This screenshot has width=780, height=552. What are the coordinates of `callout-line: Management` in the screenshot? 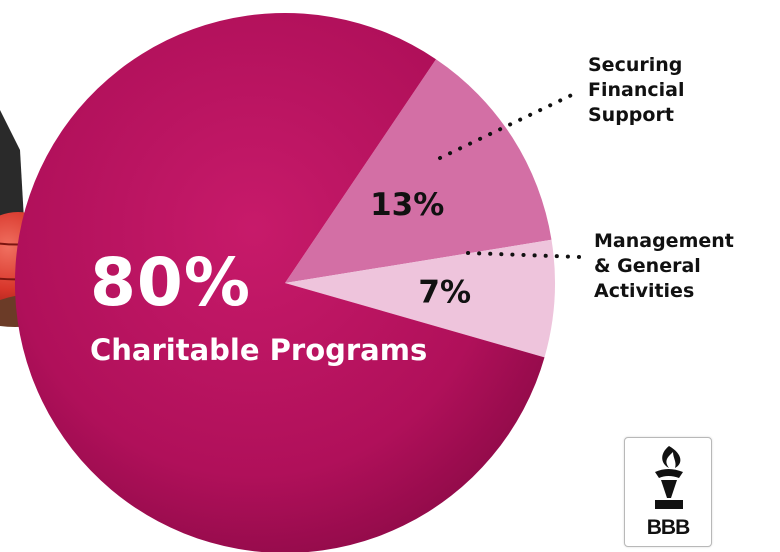 It's located at (664, 241).